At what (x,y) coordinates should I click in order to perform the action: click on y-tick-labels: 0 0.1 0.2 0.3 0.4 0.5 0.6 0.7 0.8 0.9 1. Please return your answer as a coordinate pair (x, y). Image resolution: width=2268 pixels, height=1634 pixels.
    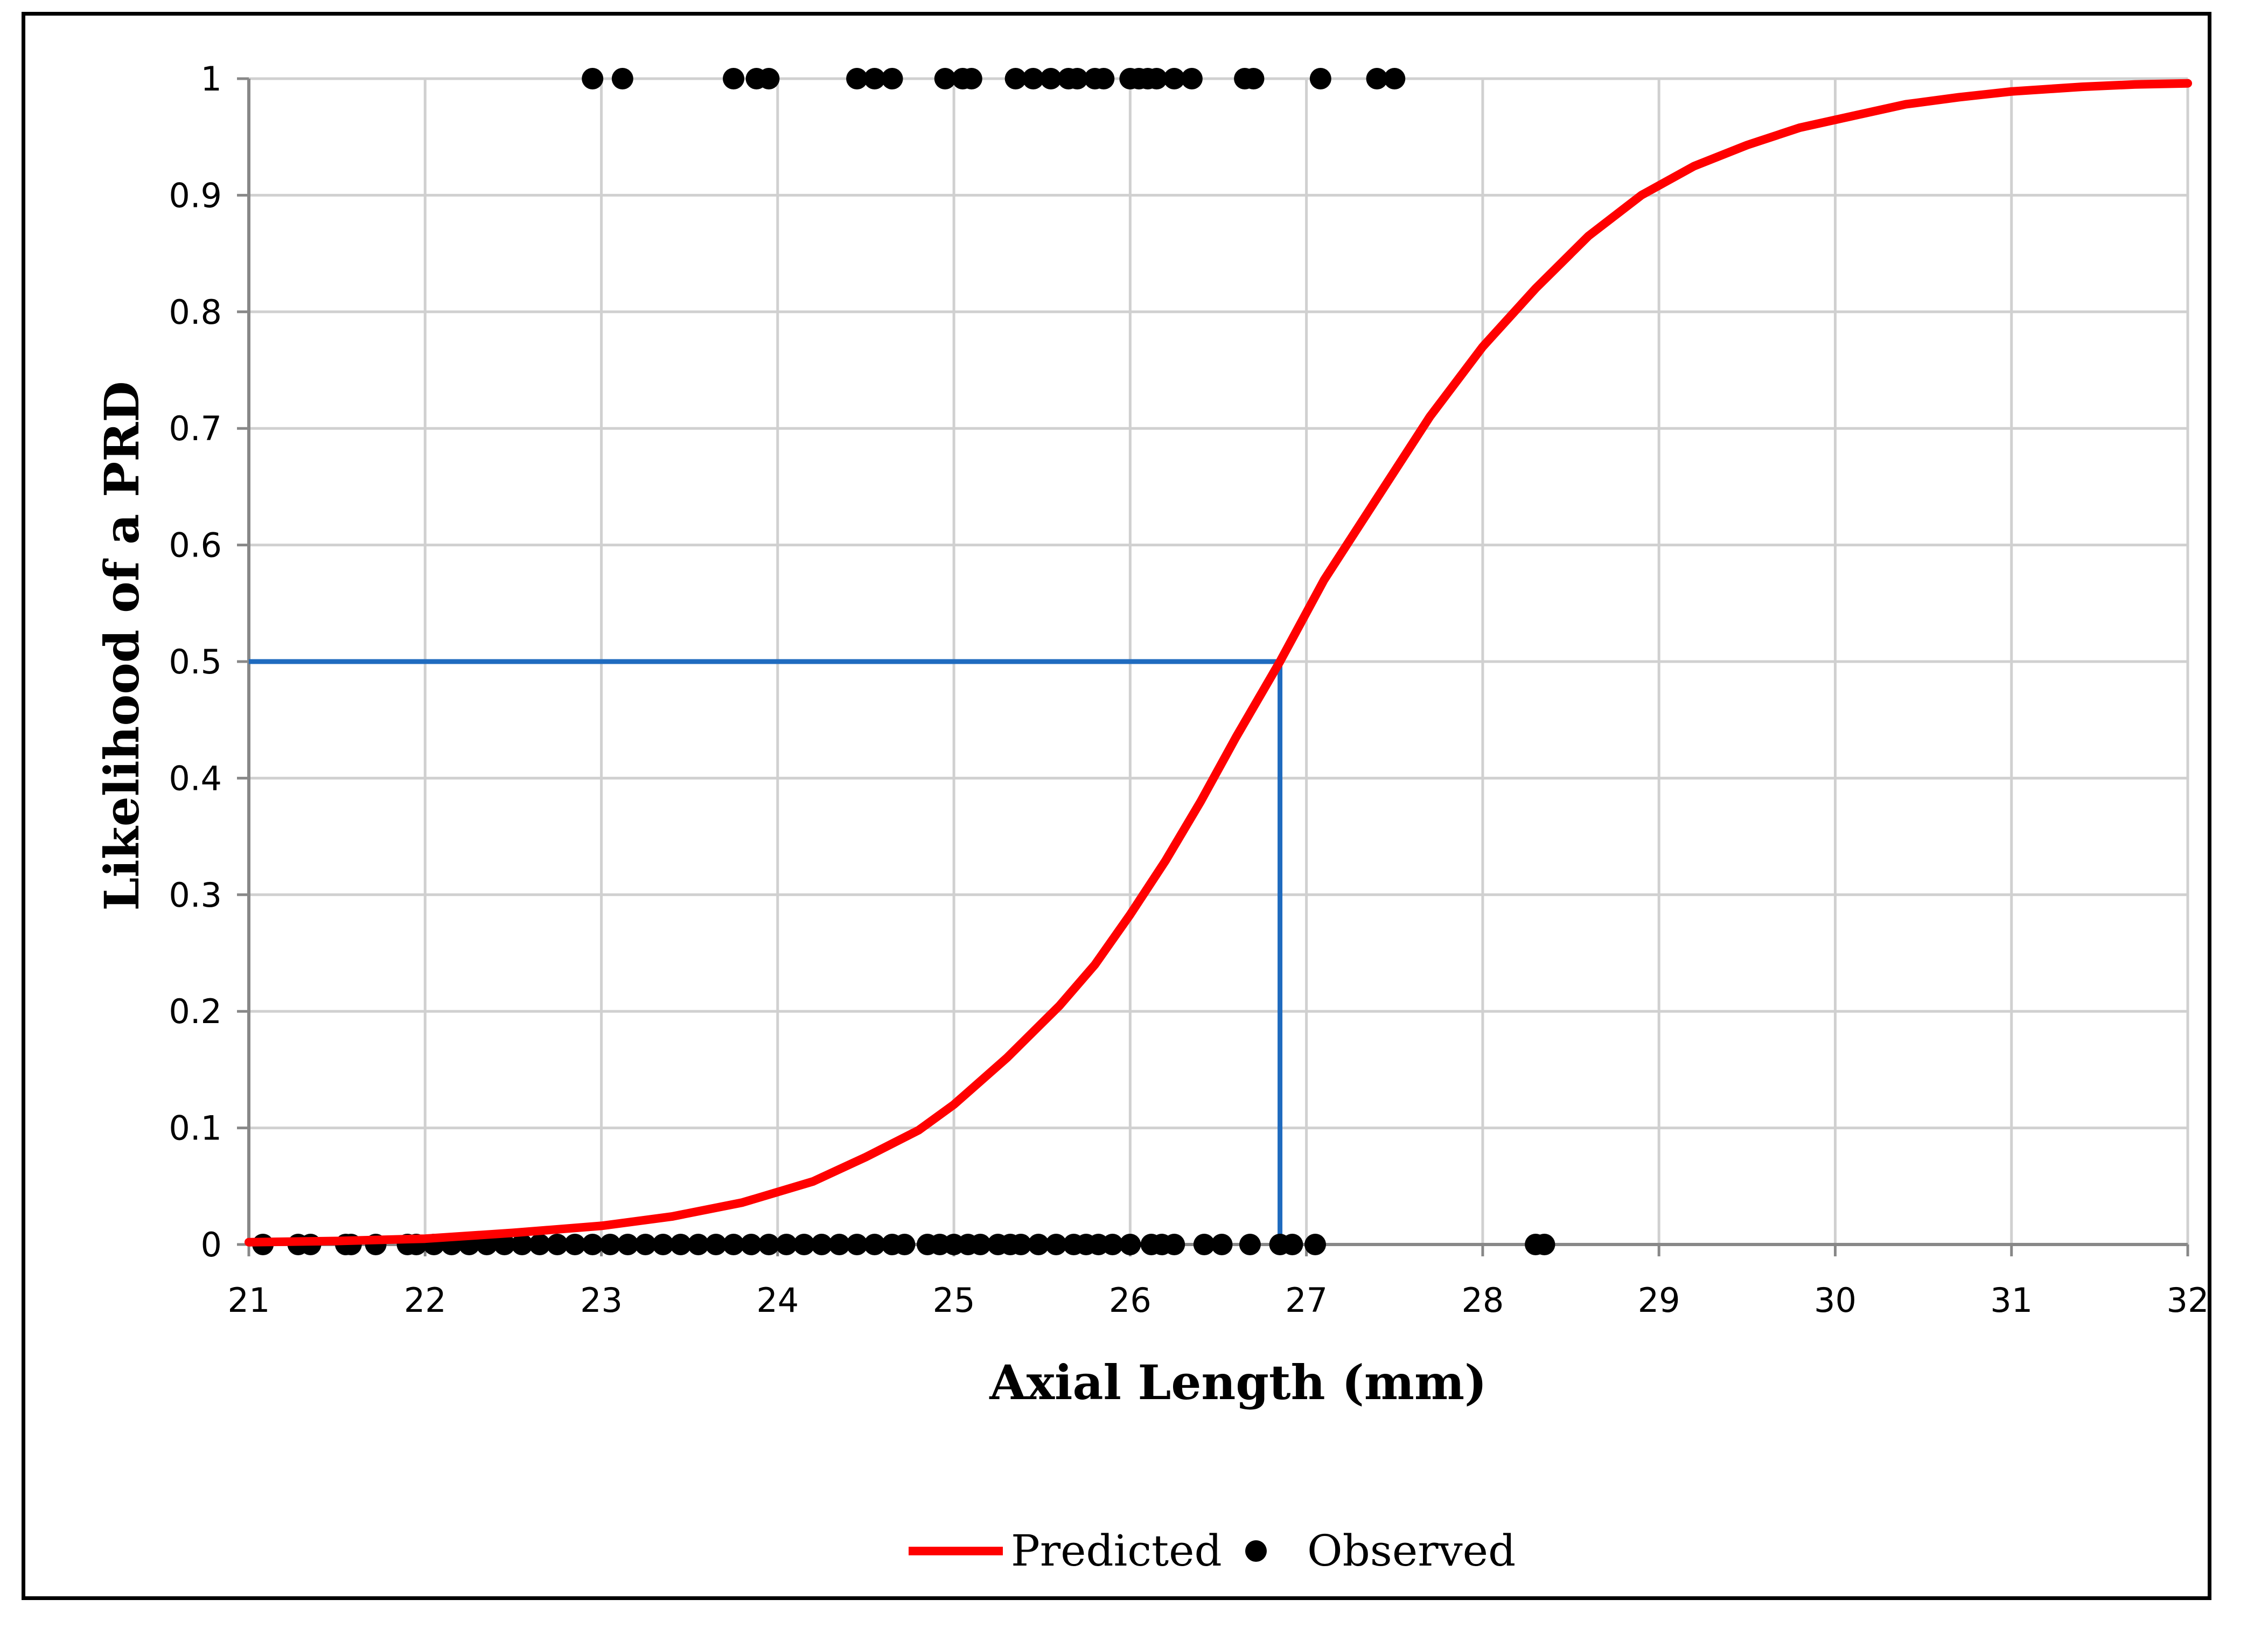
    Looking at the image, I should click on (195, 661).